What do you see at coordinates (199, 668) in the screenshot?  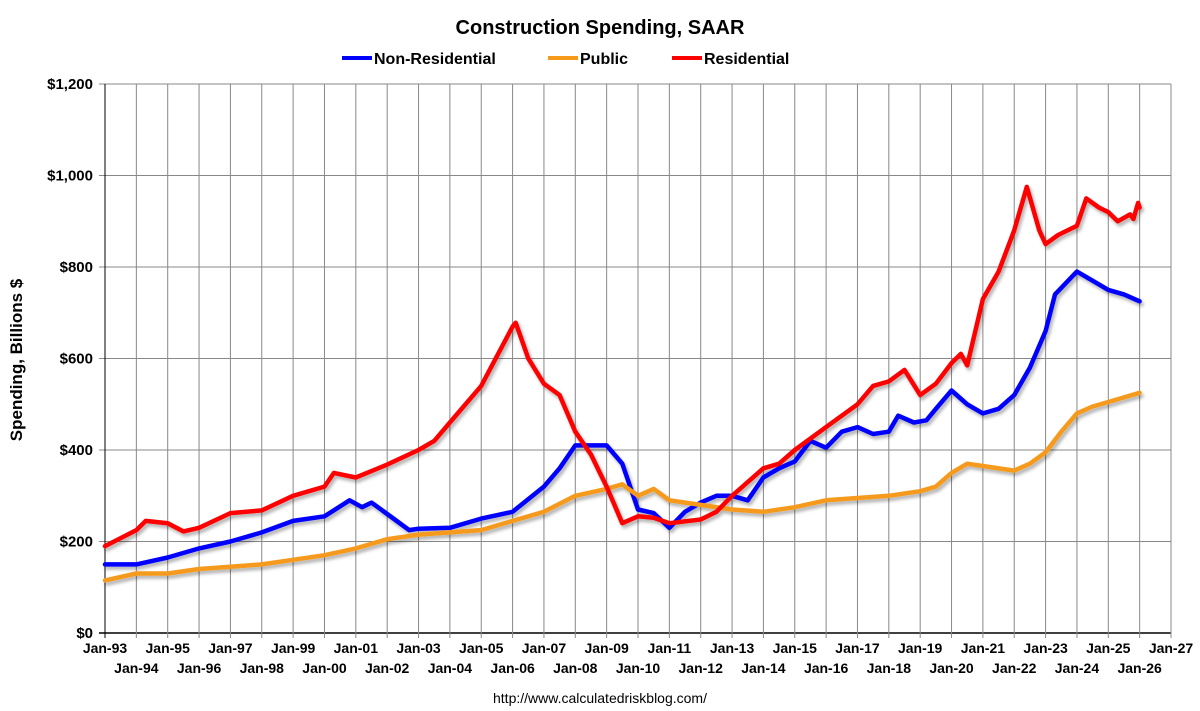 I see `x-tick-label: Jan-96` at bounding box center [199, 668].